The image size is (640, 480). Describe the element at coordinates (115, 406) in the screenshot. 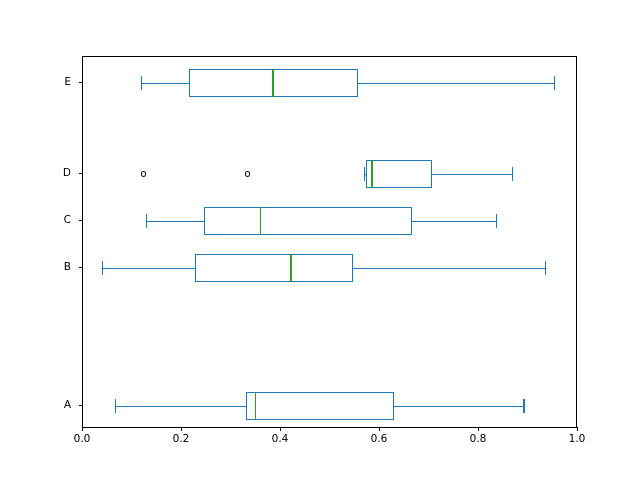

I see `cap-low-a` at that location.